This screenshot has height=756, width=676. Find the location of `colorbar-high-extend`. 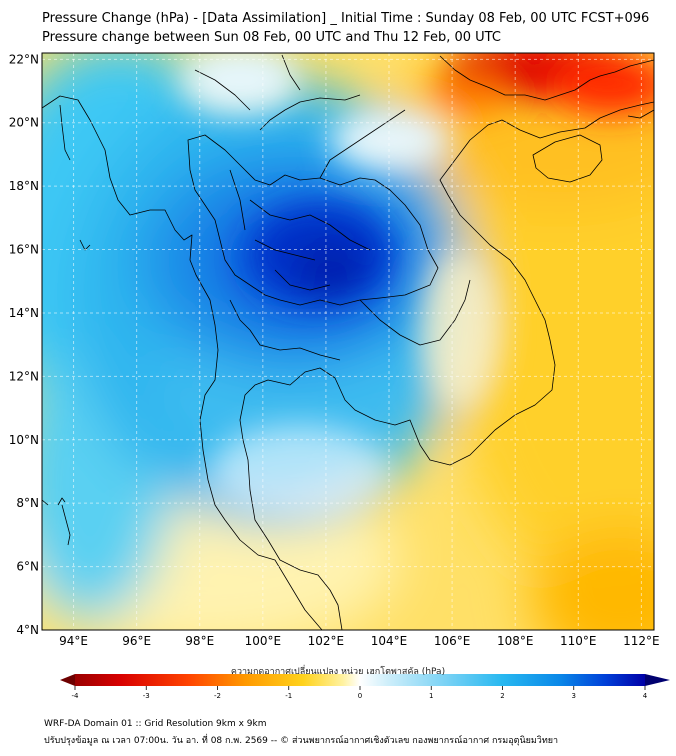

colorbar-high-extend is located at coordinates (657, 680).